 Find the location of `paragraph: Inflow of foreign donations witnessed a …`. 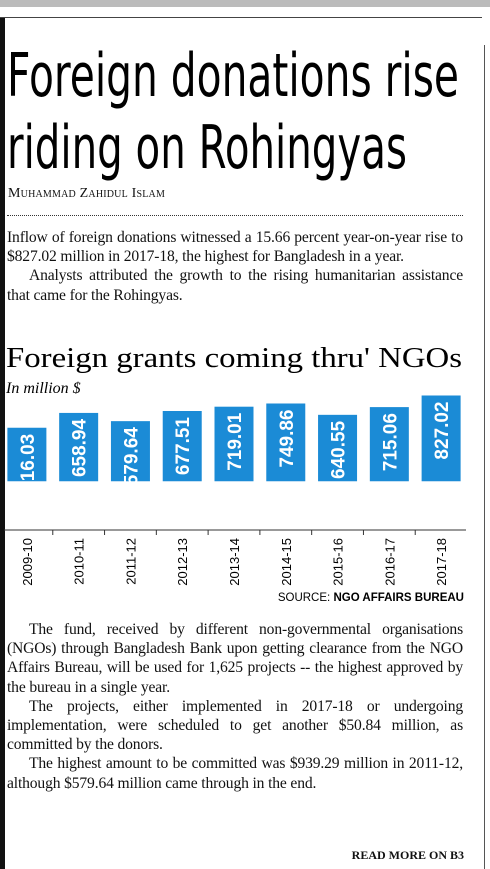

paragraph: Inflow of foreign donations witnessed a … is located at coordinates (235, 247).